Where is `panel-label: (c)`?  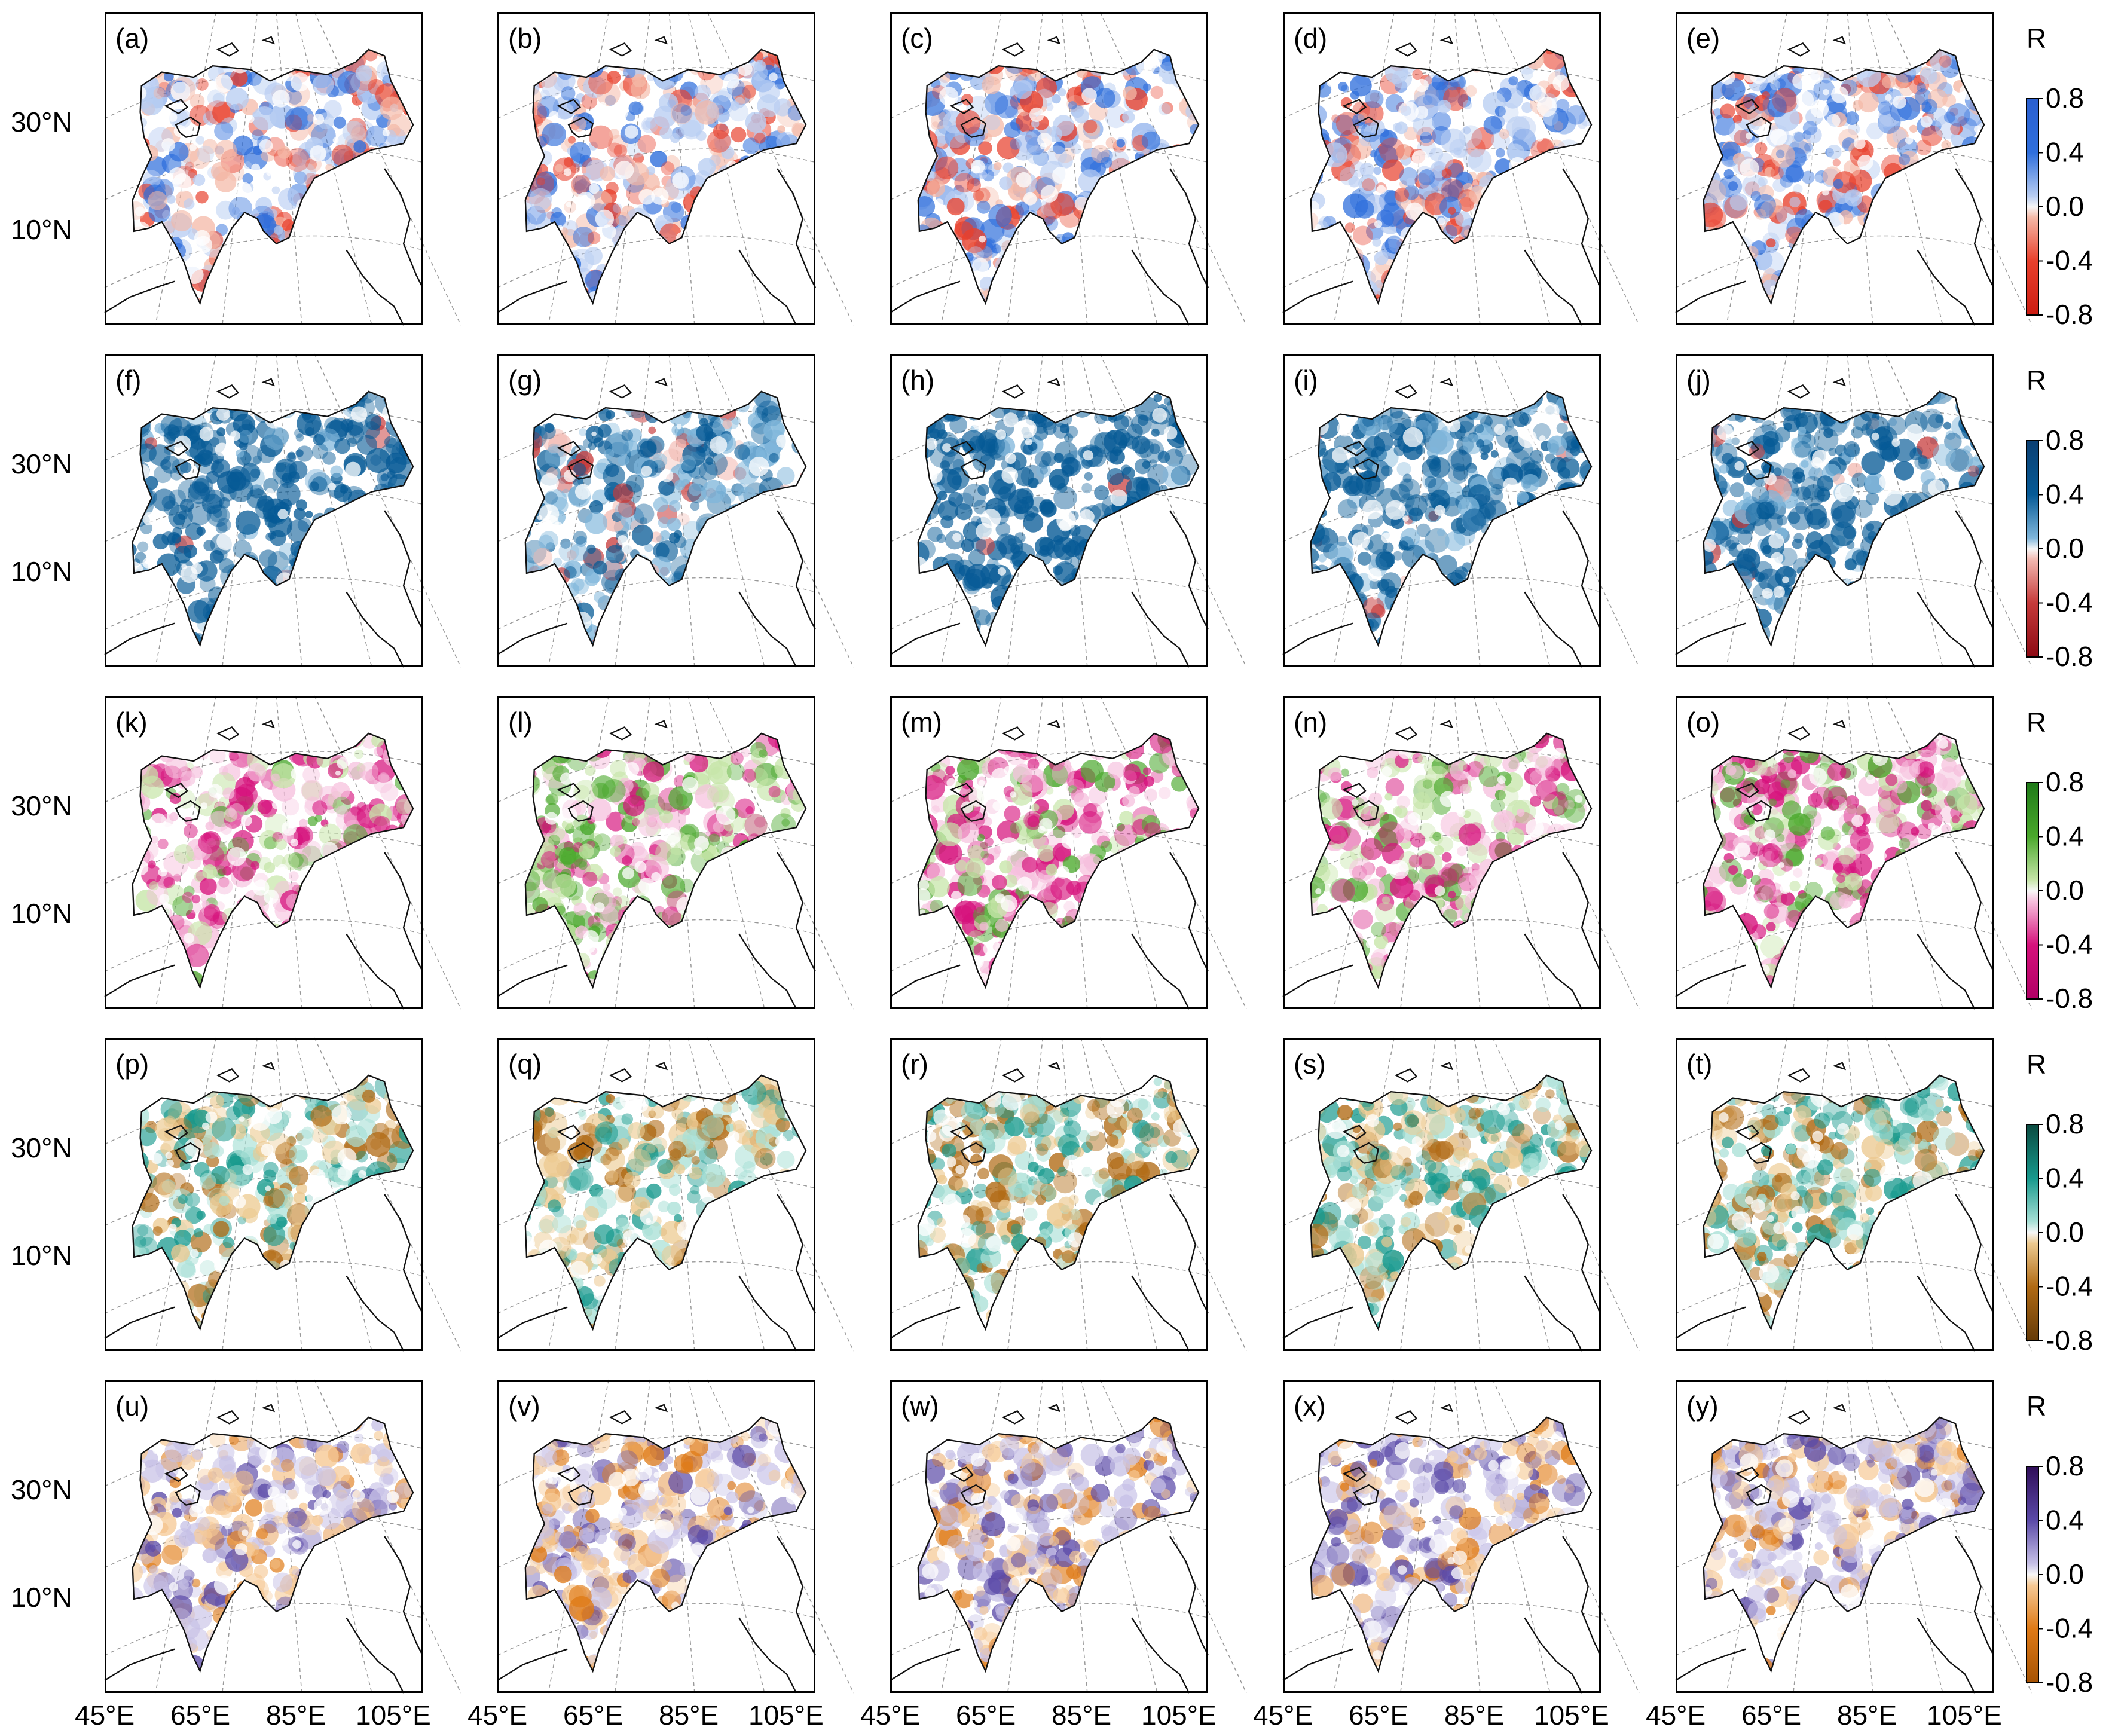 panel-label: (c) is located at coordinates (917, 39).